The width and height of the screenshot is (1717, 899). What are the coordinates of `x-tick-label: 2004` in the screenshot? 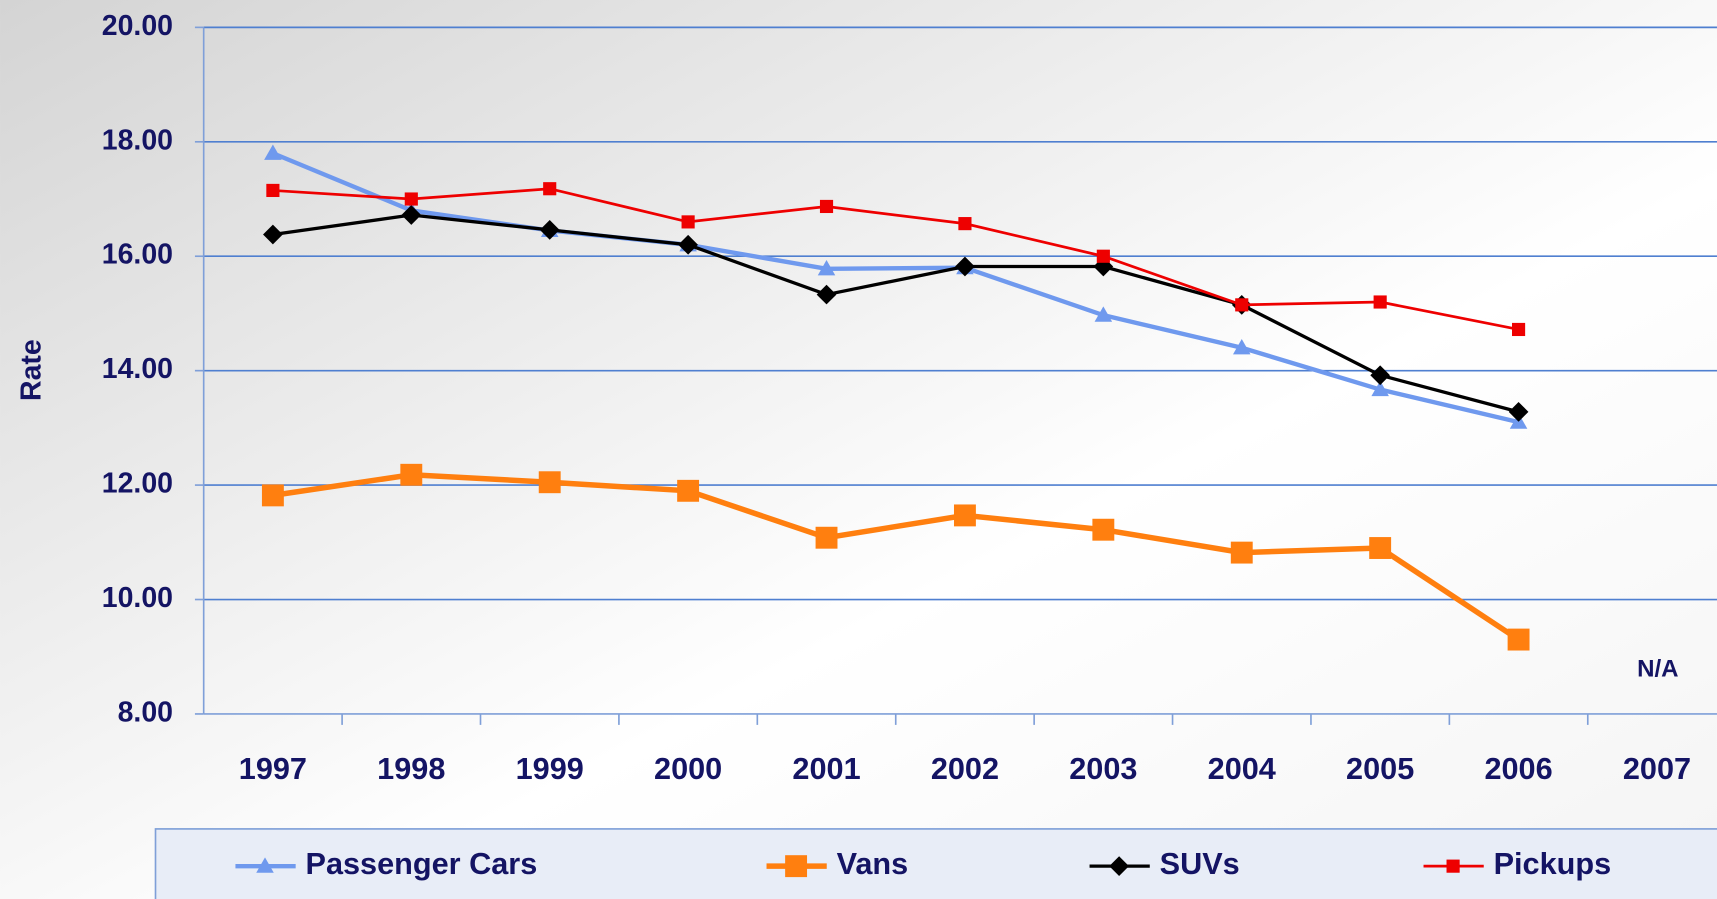 It's located at (1242, 769).